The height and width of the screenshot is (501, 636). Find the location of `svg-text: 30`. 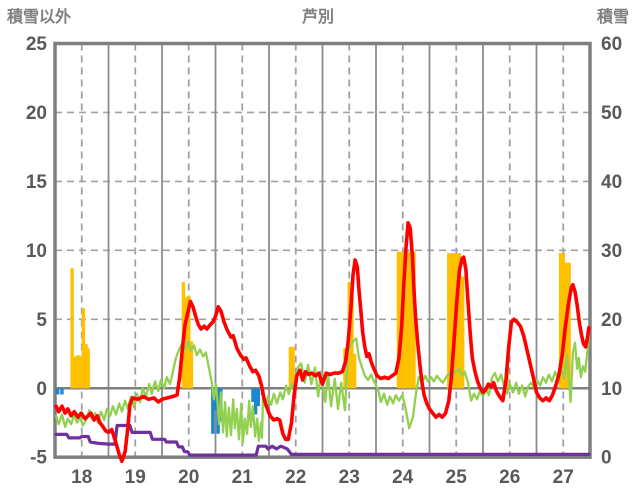

svg-text: 30 is located at coordinates (611, 251).